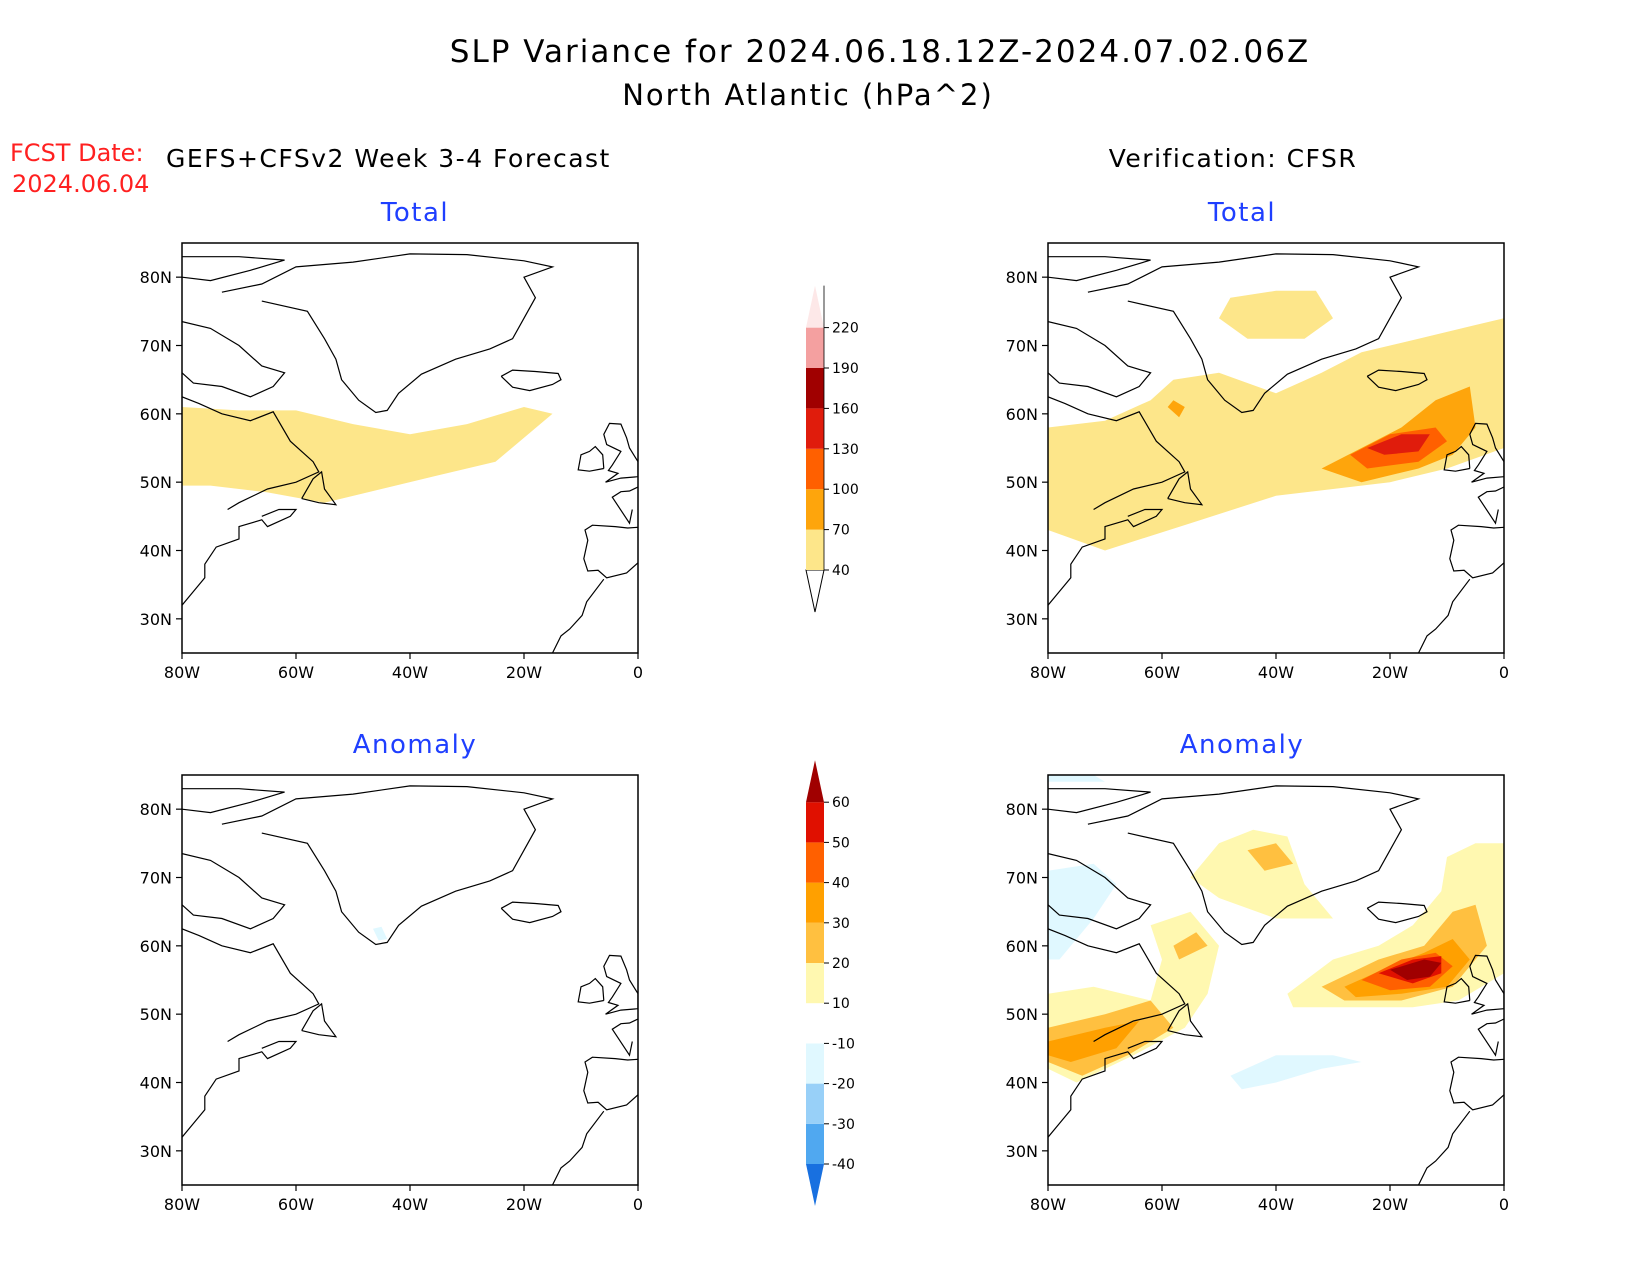  Describe the element at coordinates (808, 95) in the screenshot. I see `title-line-2: North Atlantic (hPa^2)` at that location.